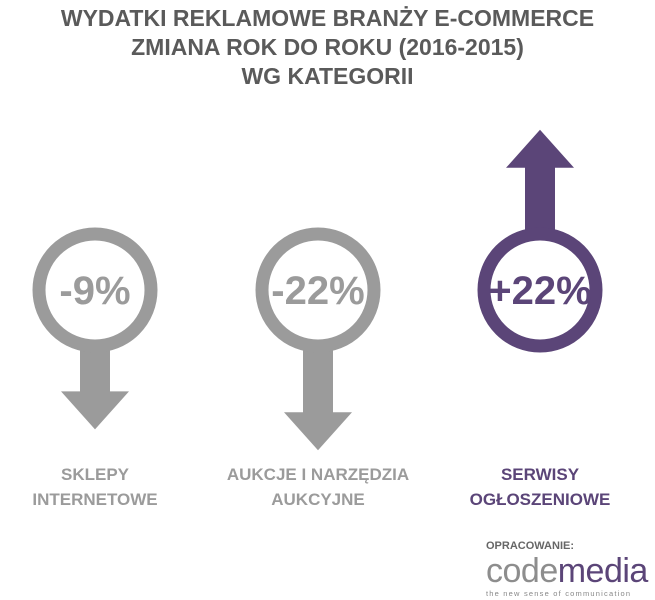 The height and width of the screenshot is (600, 655). Describe the element at coordinates (603, 571) in the screenshot. I see `brand-part: media` at that location.